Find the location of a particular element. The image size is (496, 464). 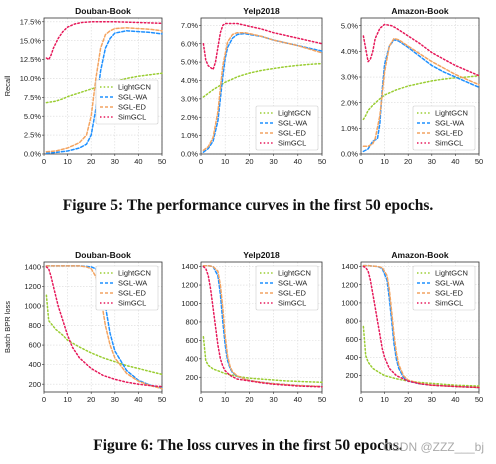

y-tick-label: 2.5% is located at coordinates (32, 135).